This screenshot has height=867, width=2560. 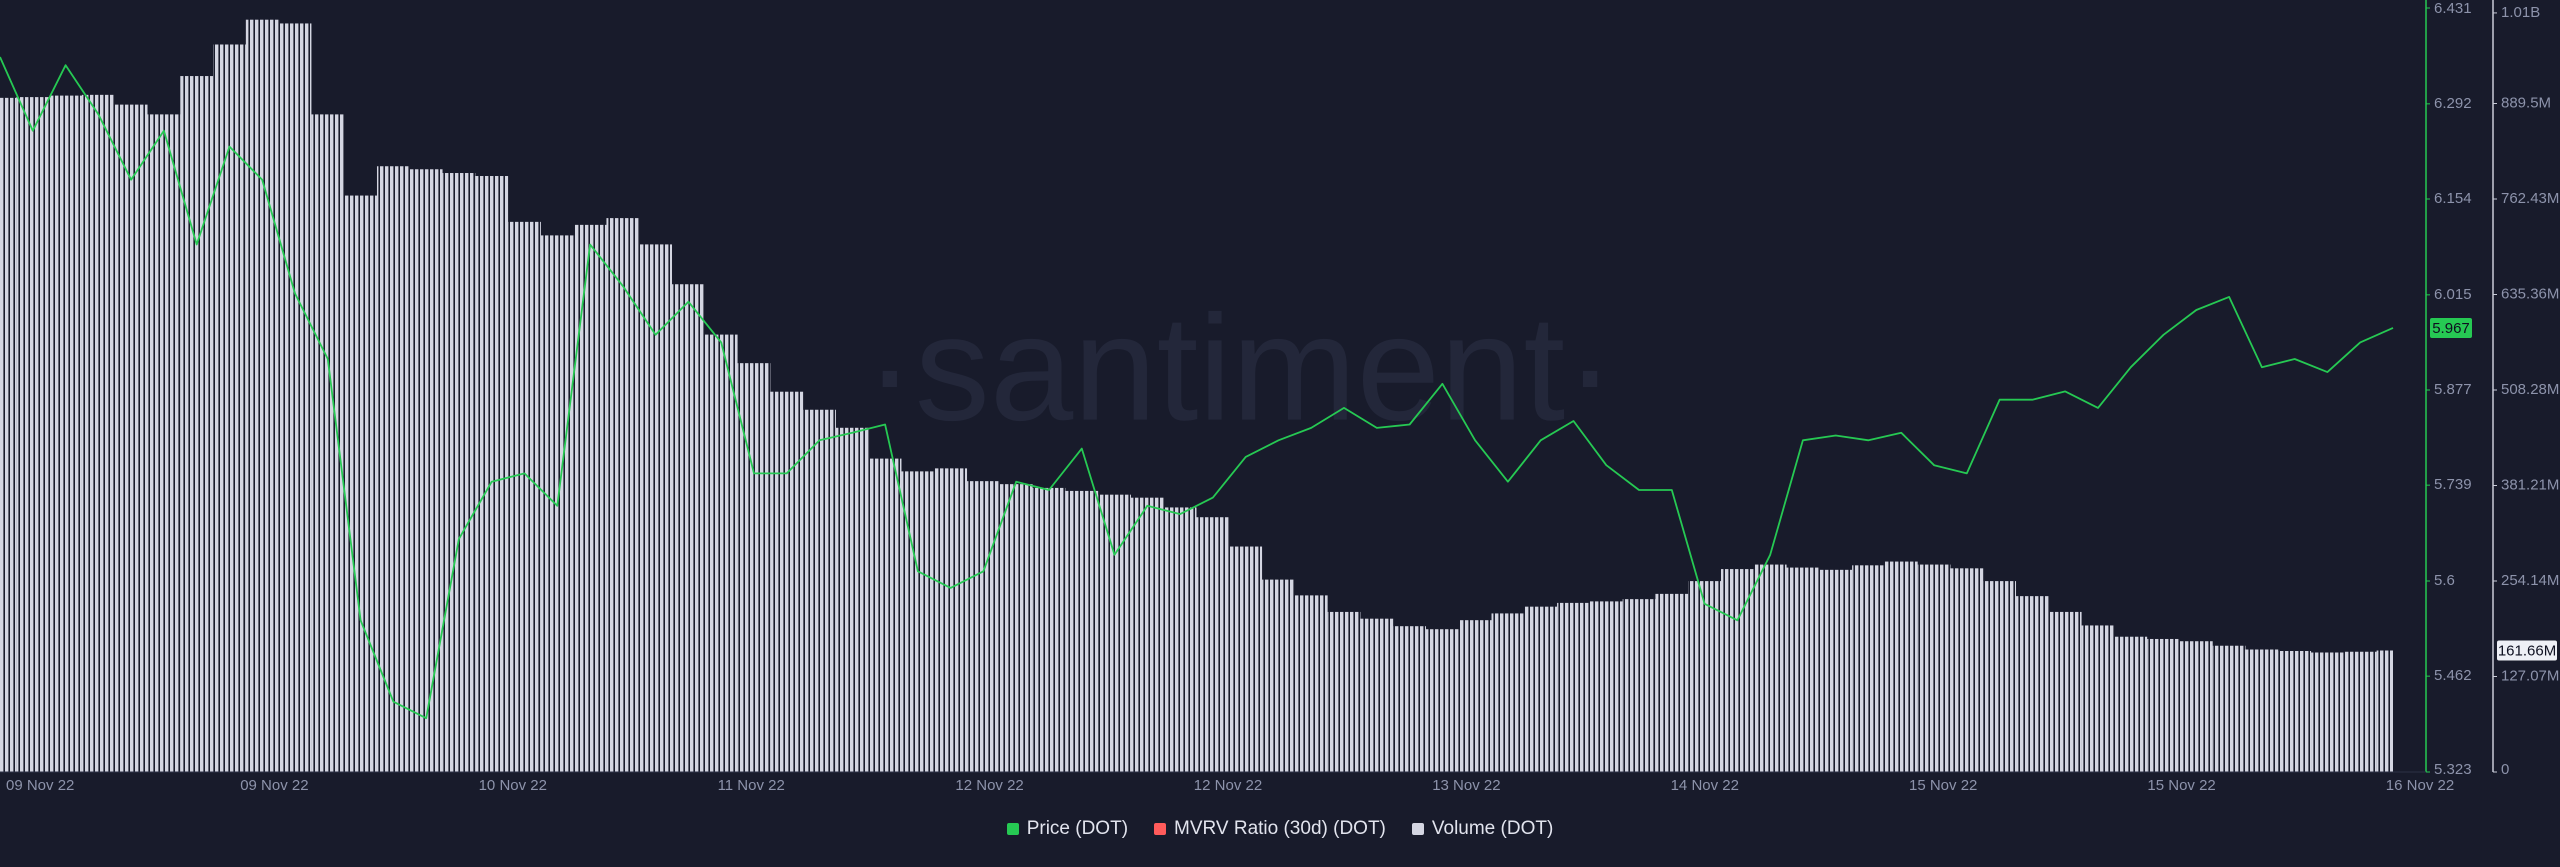 What do you see at coordinates (2530, 675) in the screenshot?
I see `y2-tick-label: 127.07M` at bounding box center [2530, 675].